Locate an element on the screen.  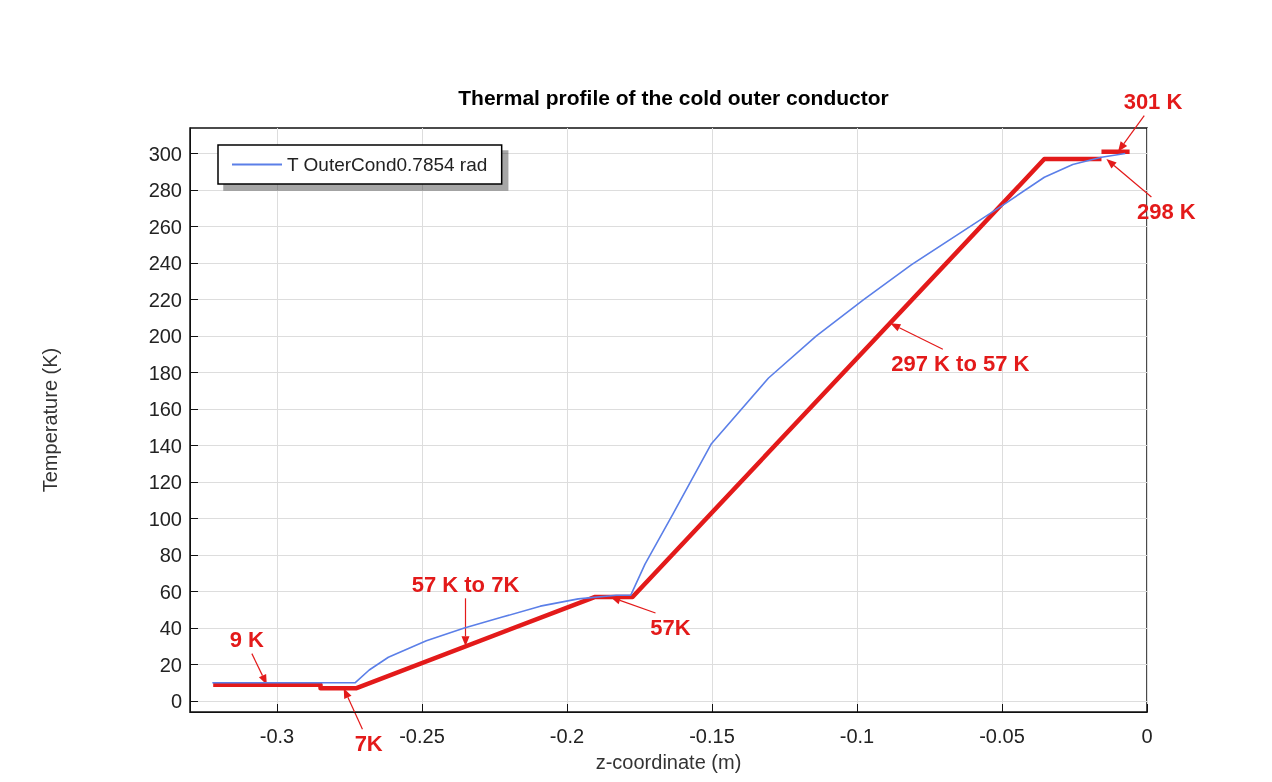
x-tick-label: -0.25 is located at coordinates (422, 736).